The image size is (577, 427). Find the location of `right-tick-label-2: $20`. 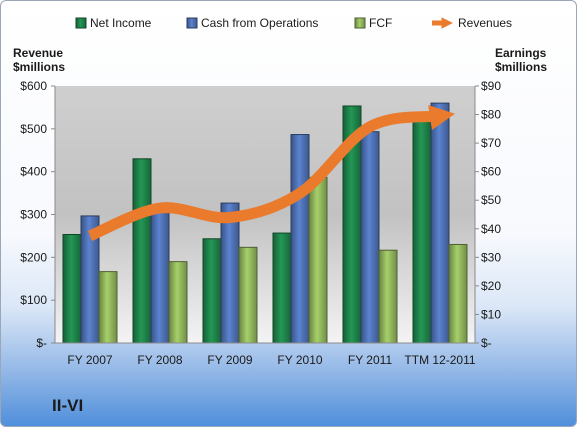

right-tick-label-2: $20 is located at coordinates (491, 286).